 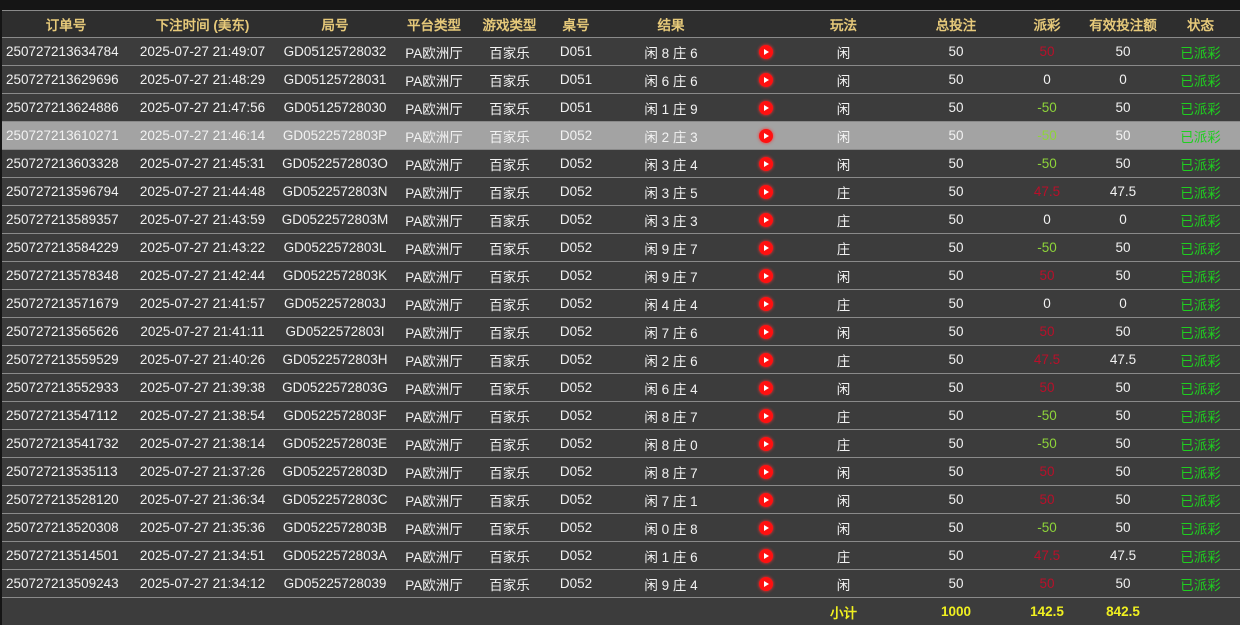 I want to click on cell-table-no: D052, so click(x=576, y=360).